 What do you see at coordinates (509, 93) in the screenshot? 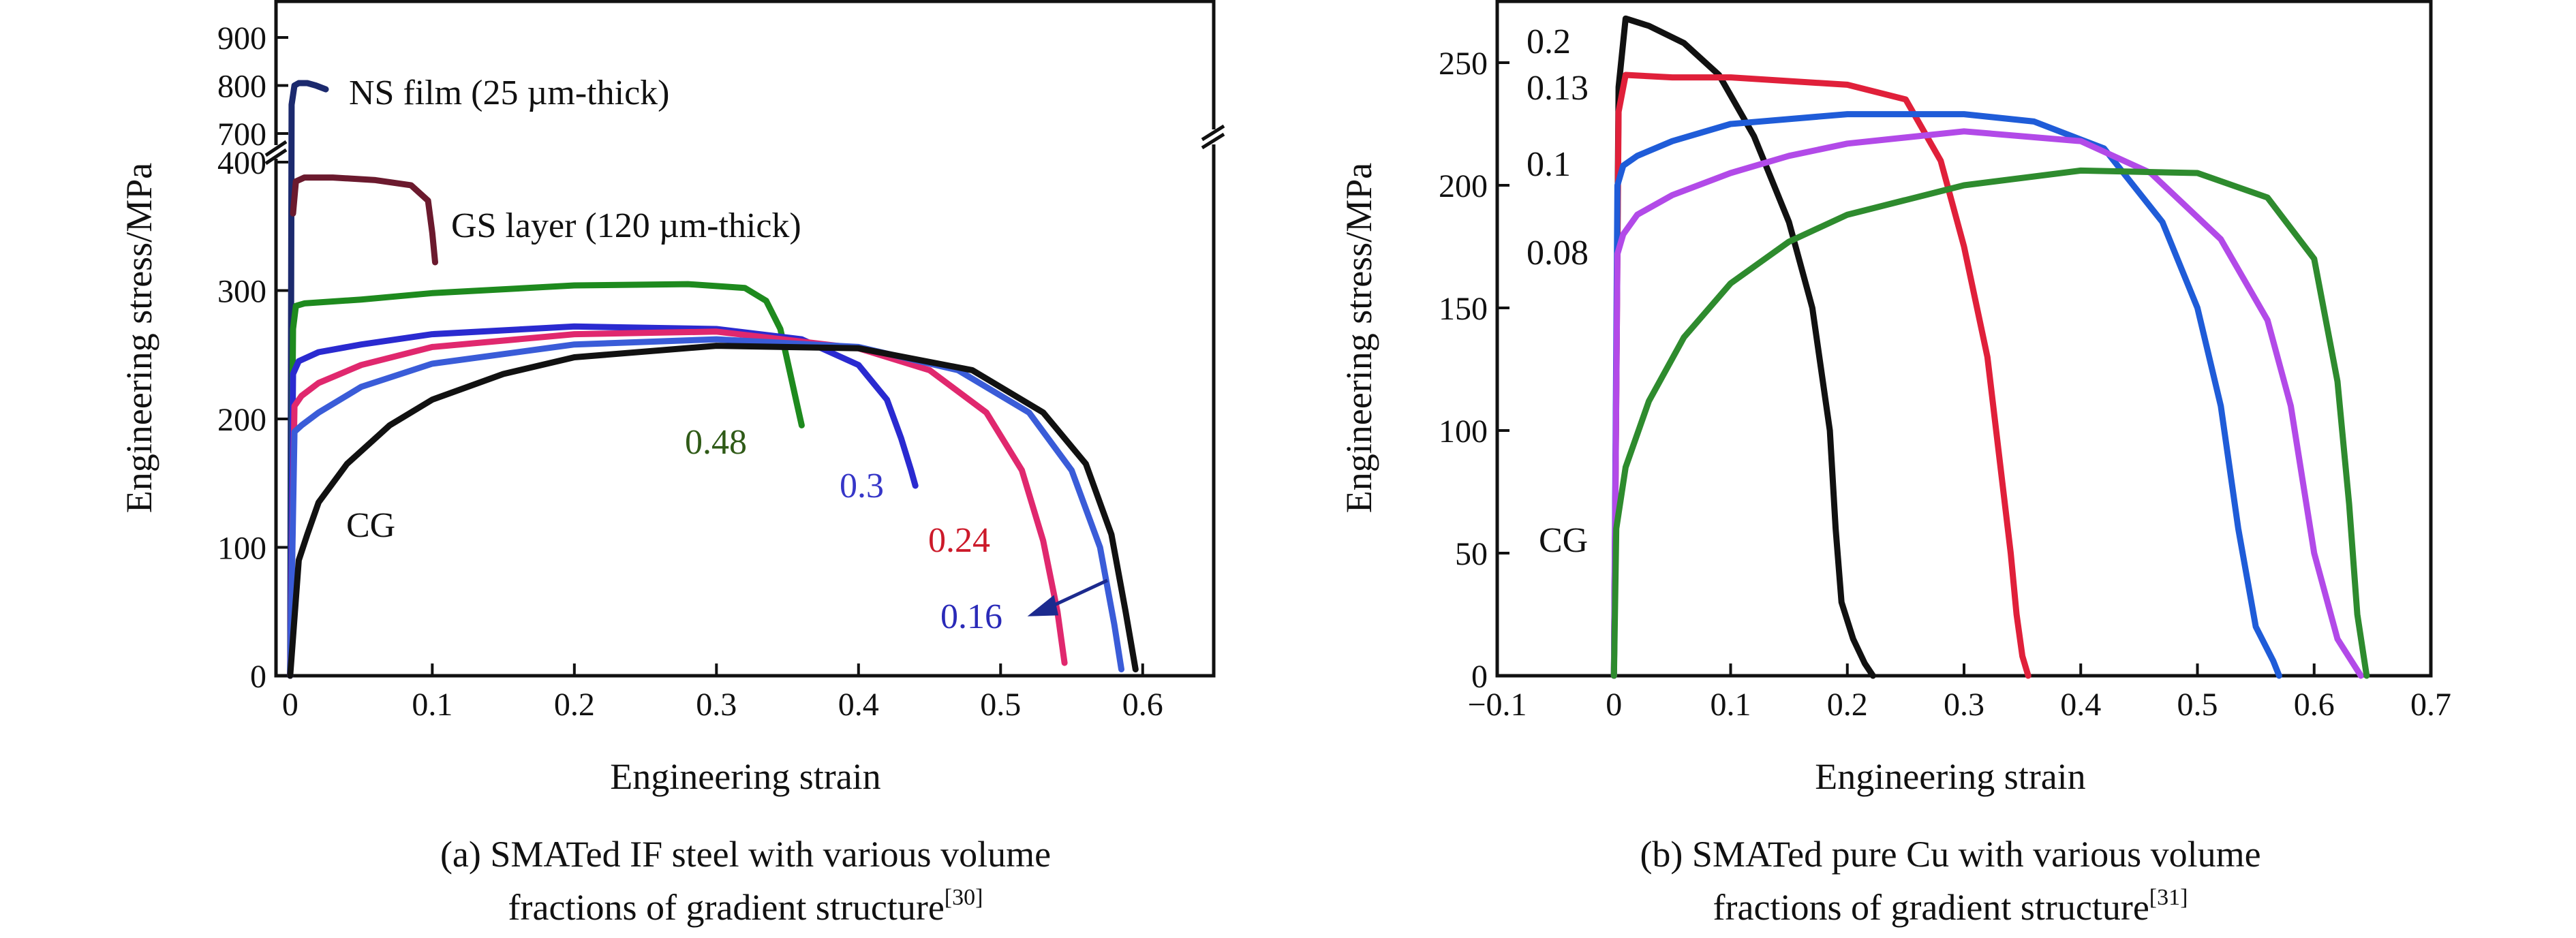
I see `label-ns-film: NS film (25 µm-thick)` at bounding box center [509, 93].